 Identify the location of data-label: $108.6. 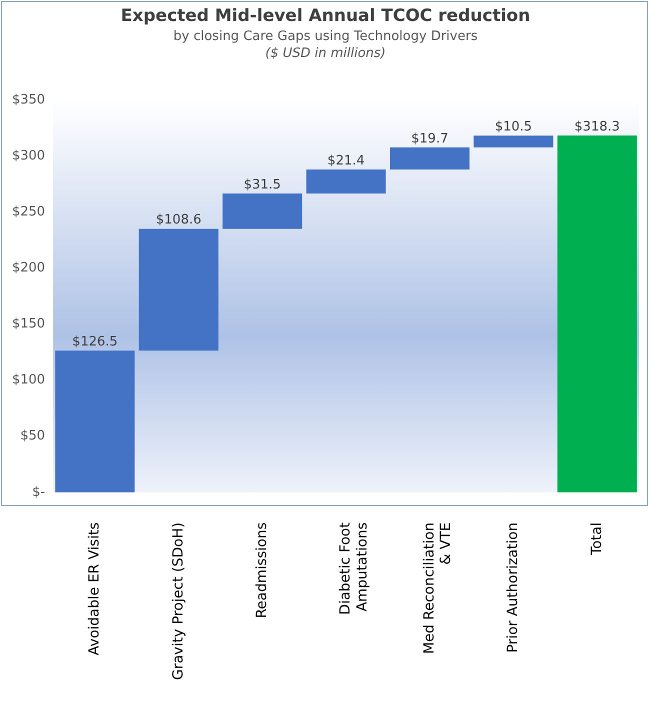
(179, 220).